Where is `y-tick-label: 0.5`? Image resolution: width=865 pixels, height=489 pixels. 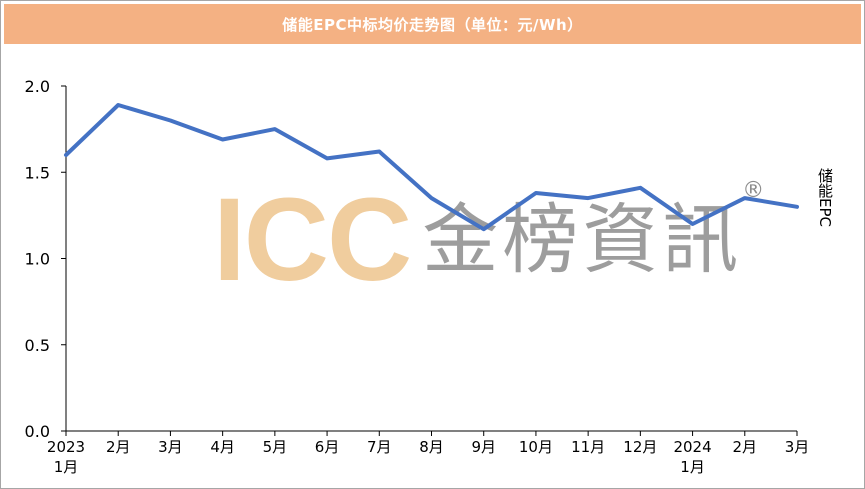 y-tick-label: 0.5 is located at coordinates (37, 345).